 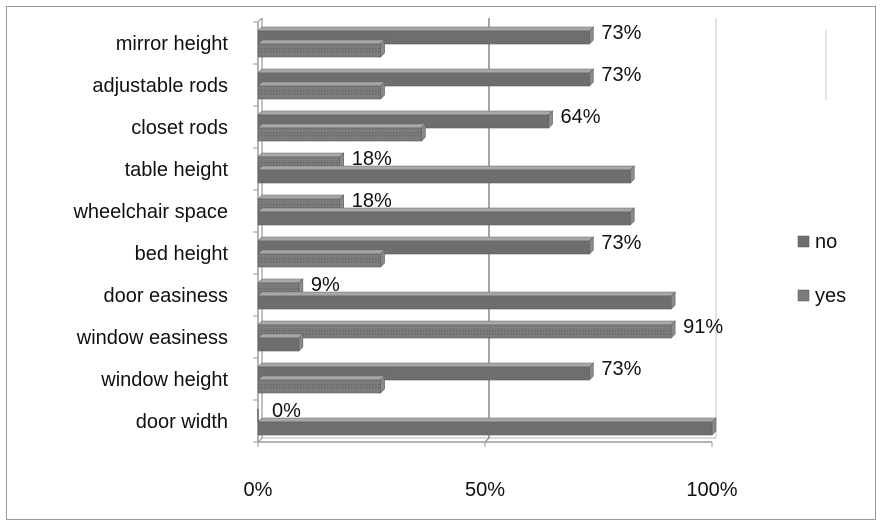 What do you see at coordinates (803, 241) in the screenshot?
I see `legend-swatch-no` at bounding box center [803, 241].